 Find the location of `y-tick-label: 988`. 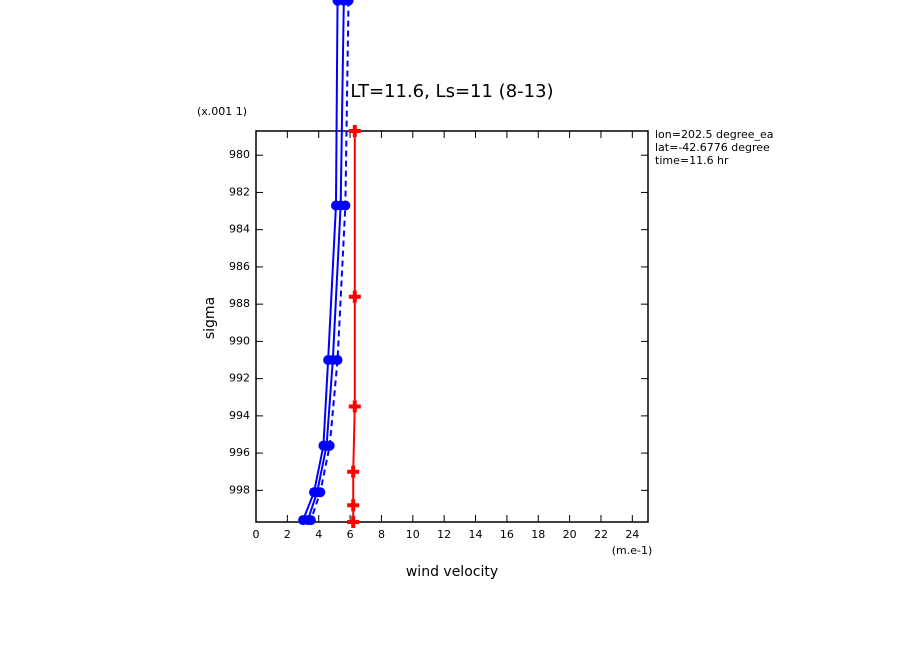

y-tick-label: 988 is located at coordinates (239, 303).